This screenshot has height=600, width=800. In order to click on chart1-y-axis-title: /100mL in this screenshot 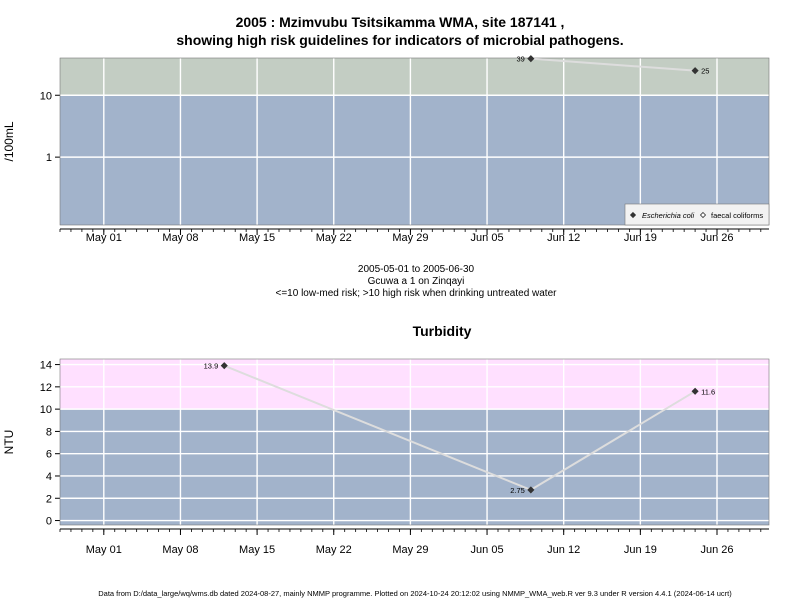, I will do `click(9, 141)`.